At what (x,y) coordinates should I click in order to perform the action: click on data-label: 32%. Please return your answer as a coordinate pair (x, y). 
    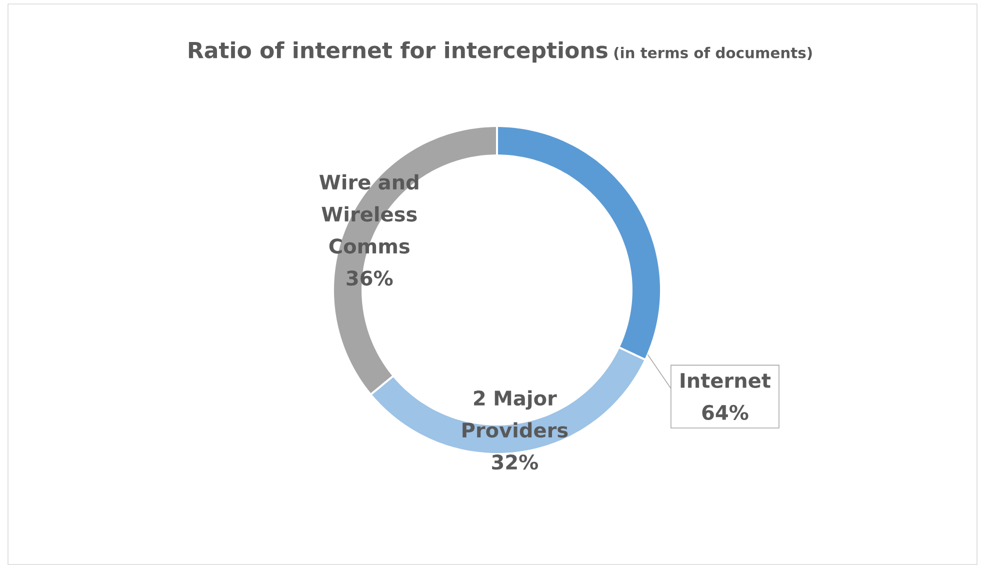
    Looking at the image, I should click on (515, 462).